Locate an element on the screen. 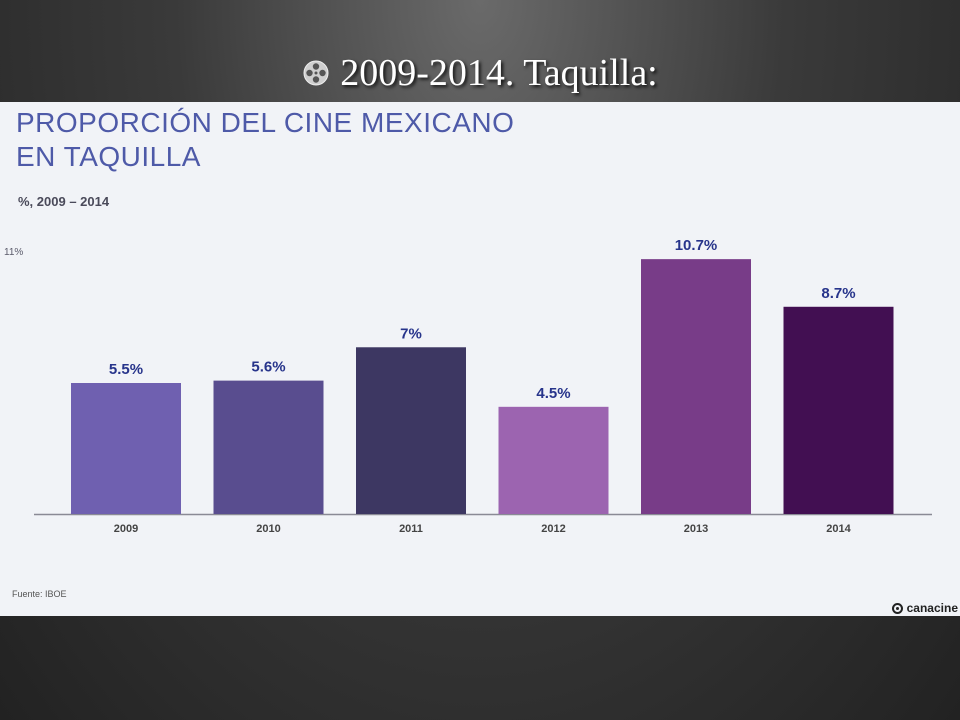 The image size is (960, 720). bar-2014 is located at coordinates (838, 410).